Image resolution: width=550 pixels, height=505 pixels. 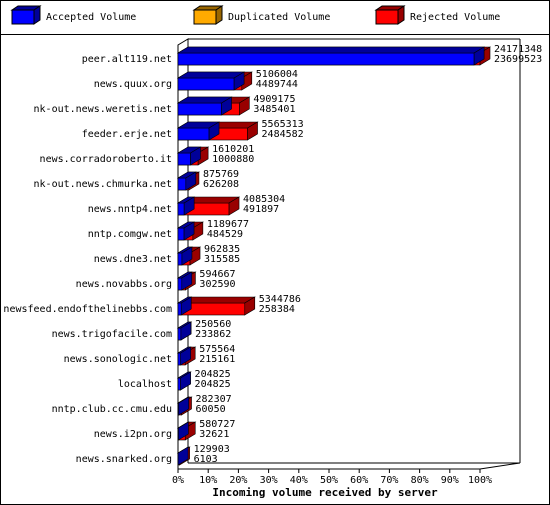 I want to click on x-tick-label: 10%, so click(x=208, y=480).